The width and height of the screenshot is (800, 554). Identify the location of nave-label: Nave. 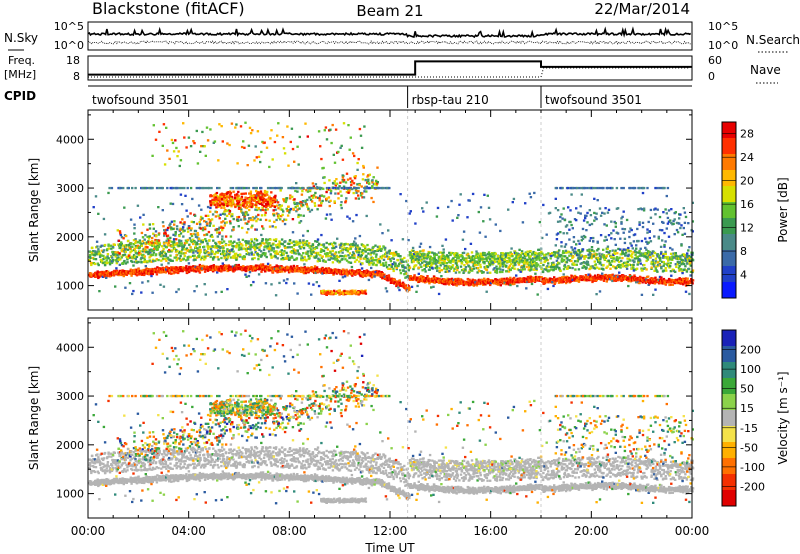
(765, 70).